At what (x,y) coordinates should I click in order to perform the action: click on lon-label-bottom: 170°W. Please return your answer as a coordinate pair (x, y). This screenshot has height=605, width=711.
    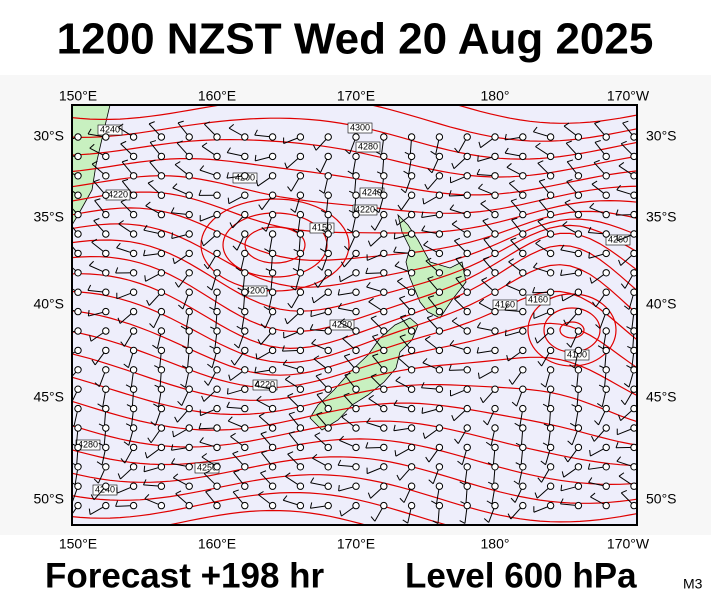
    Looking at the image, I should click on (628, 544).